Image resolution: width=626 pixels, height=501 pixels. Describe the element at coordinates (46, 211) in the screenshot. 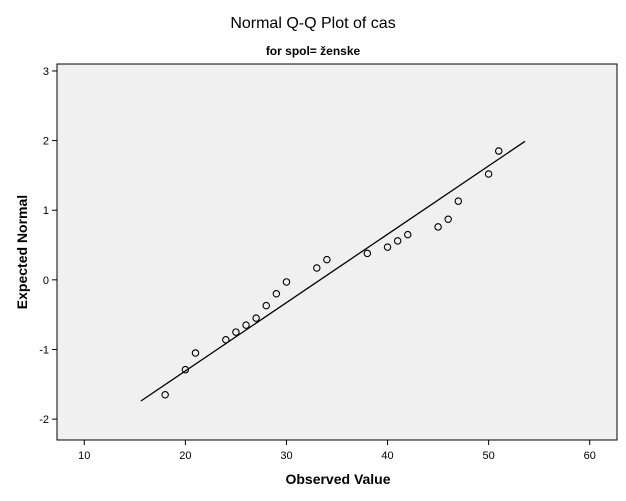

I see `y-tick-label: 1` at that location.